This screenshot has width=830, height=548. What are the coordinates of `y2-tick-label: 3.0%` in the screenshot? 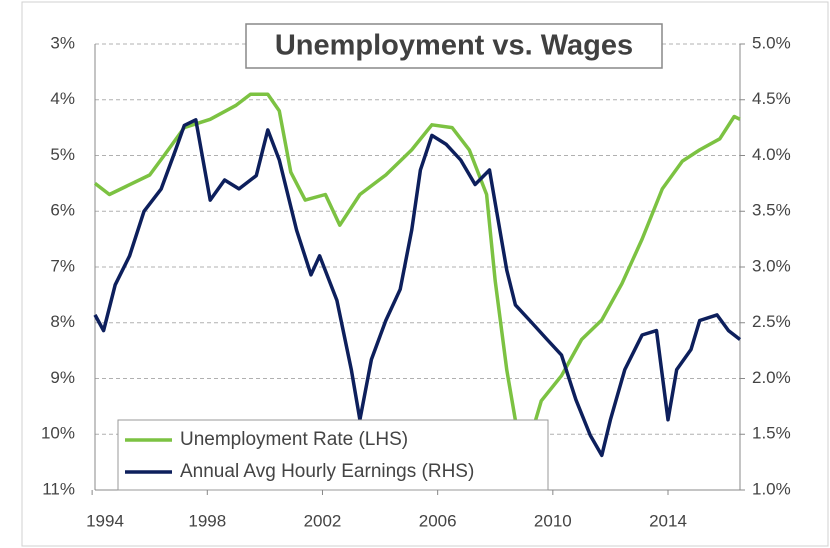 It's located at (771, 265).